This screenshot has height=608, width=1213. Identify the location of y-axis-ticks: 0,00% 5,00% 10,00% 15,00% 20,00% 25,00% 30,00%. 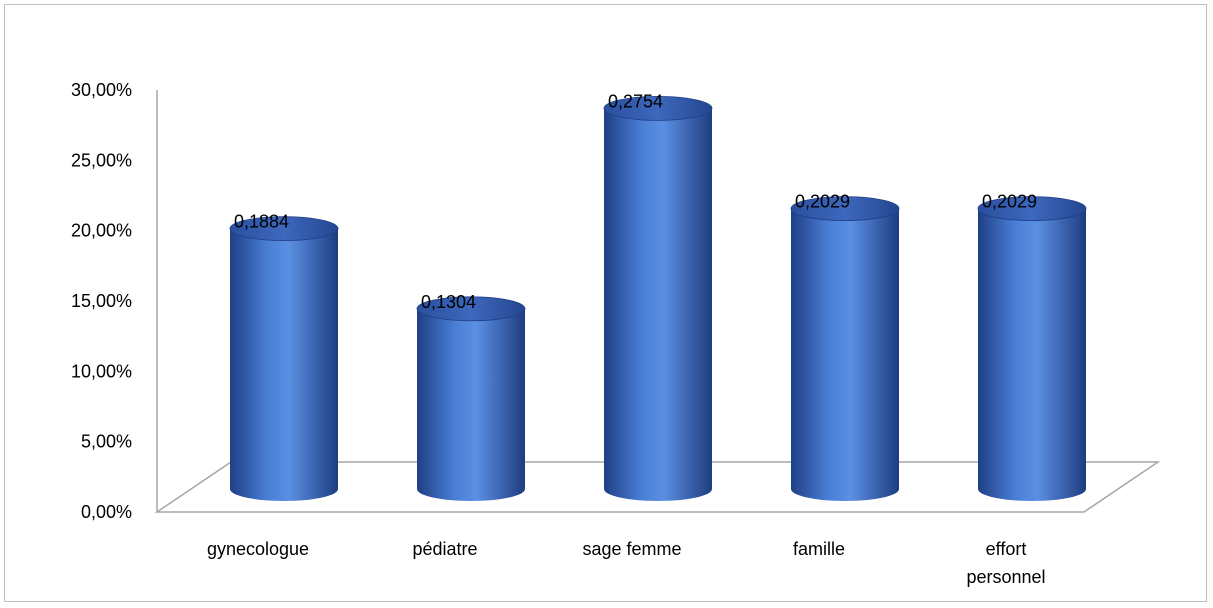
(101, 301).